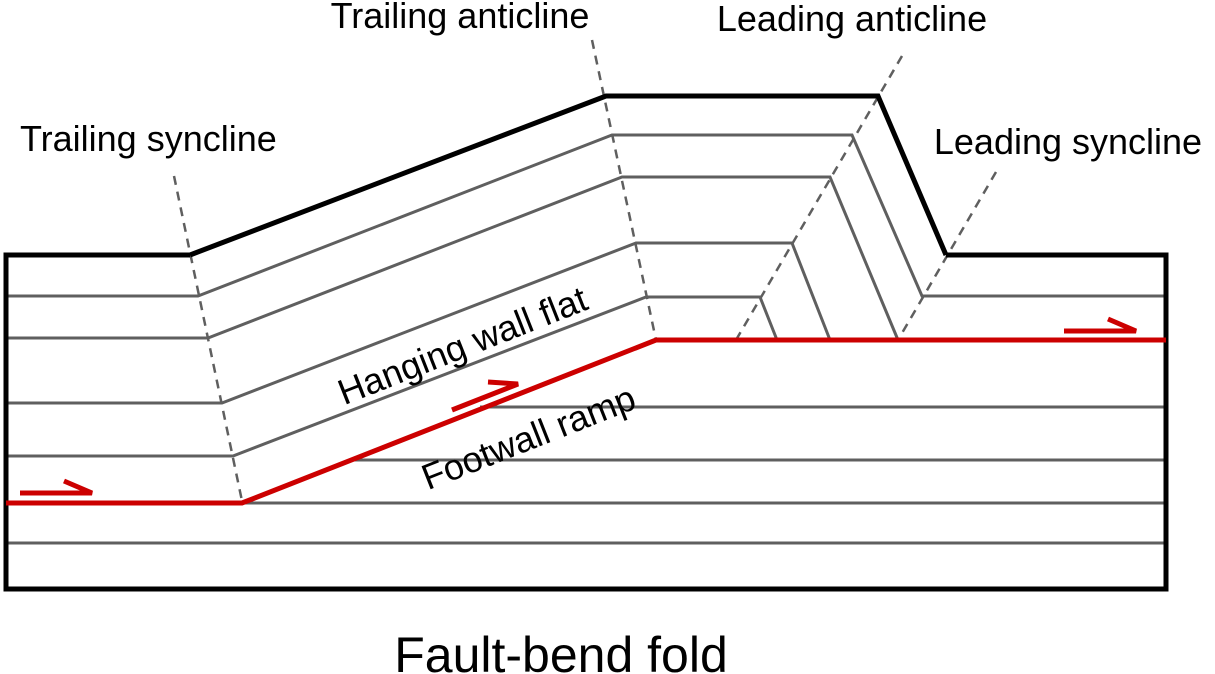 This screenshot has width=1215, height=674. Describe the element at coordinates (528, 437) in the screenshot. I see `label-footwall-ramp: Footwall ramp` at that location.